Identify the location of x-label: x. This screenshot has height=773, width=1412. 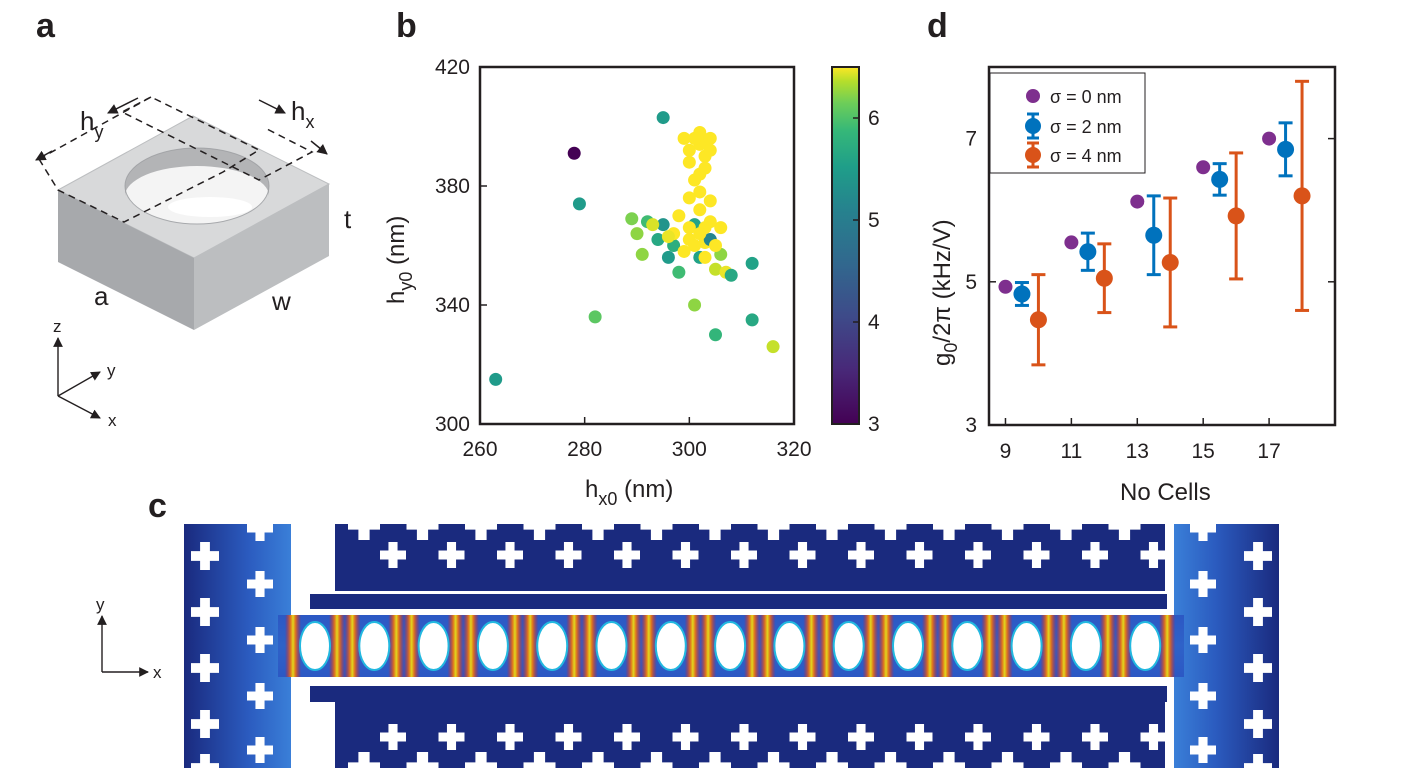
(112, 420).